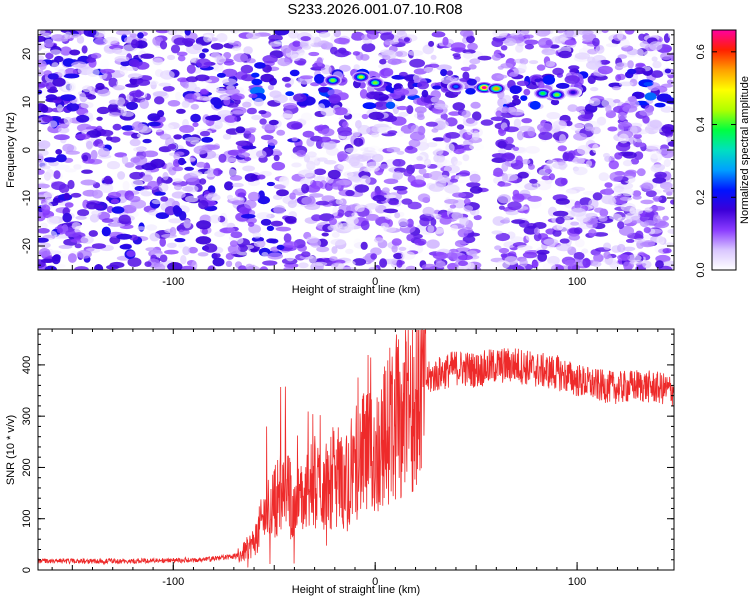 The height and width of the screenshot is (600, 750). What do you see at coordinates (27, 150) in the screenshot?
I see `spectrogram-y-tick-label: 0` at bounding box center [27, 150].